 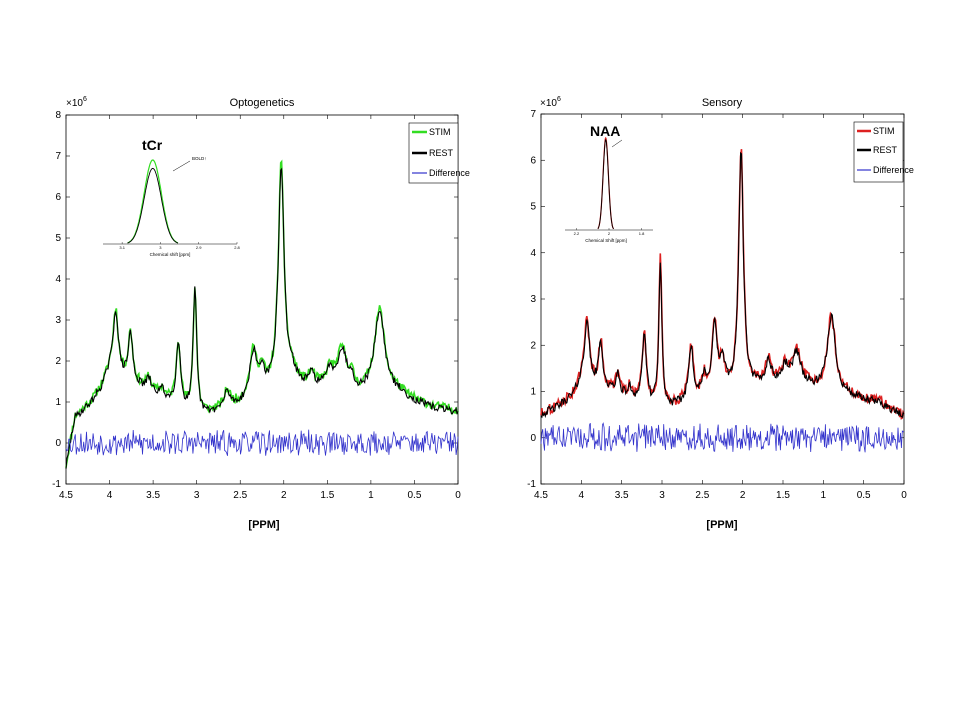 I want to click on inset-tick-label: 3, so click(x=160, y=247).